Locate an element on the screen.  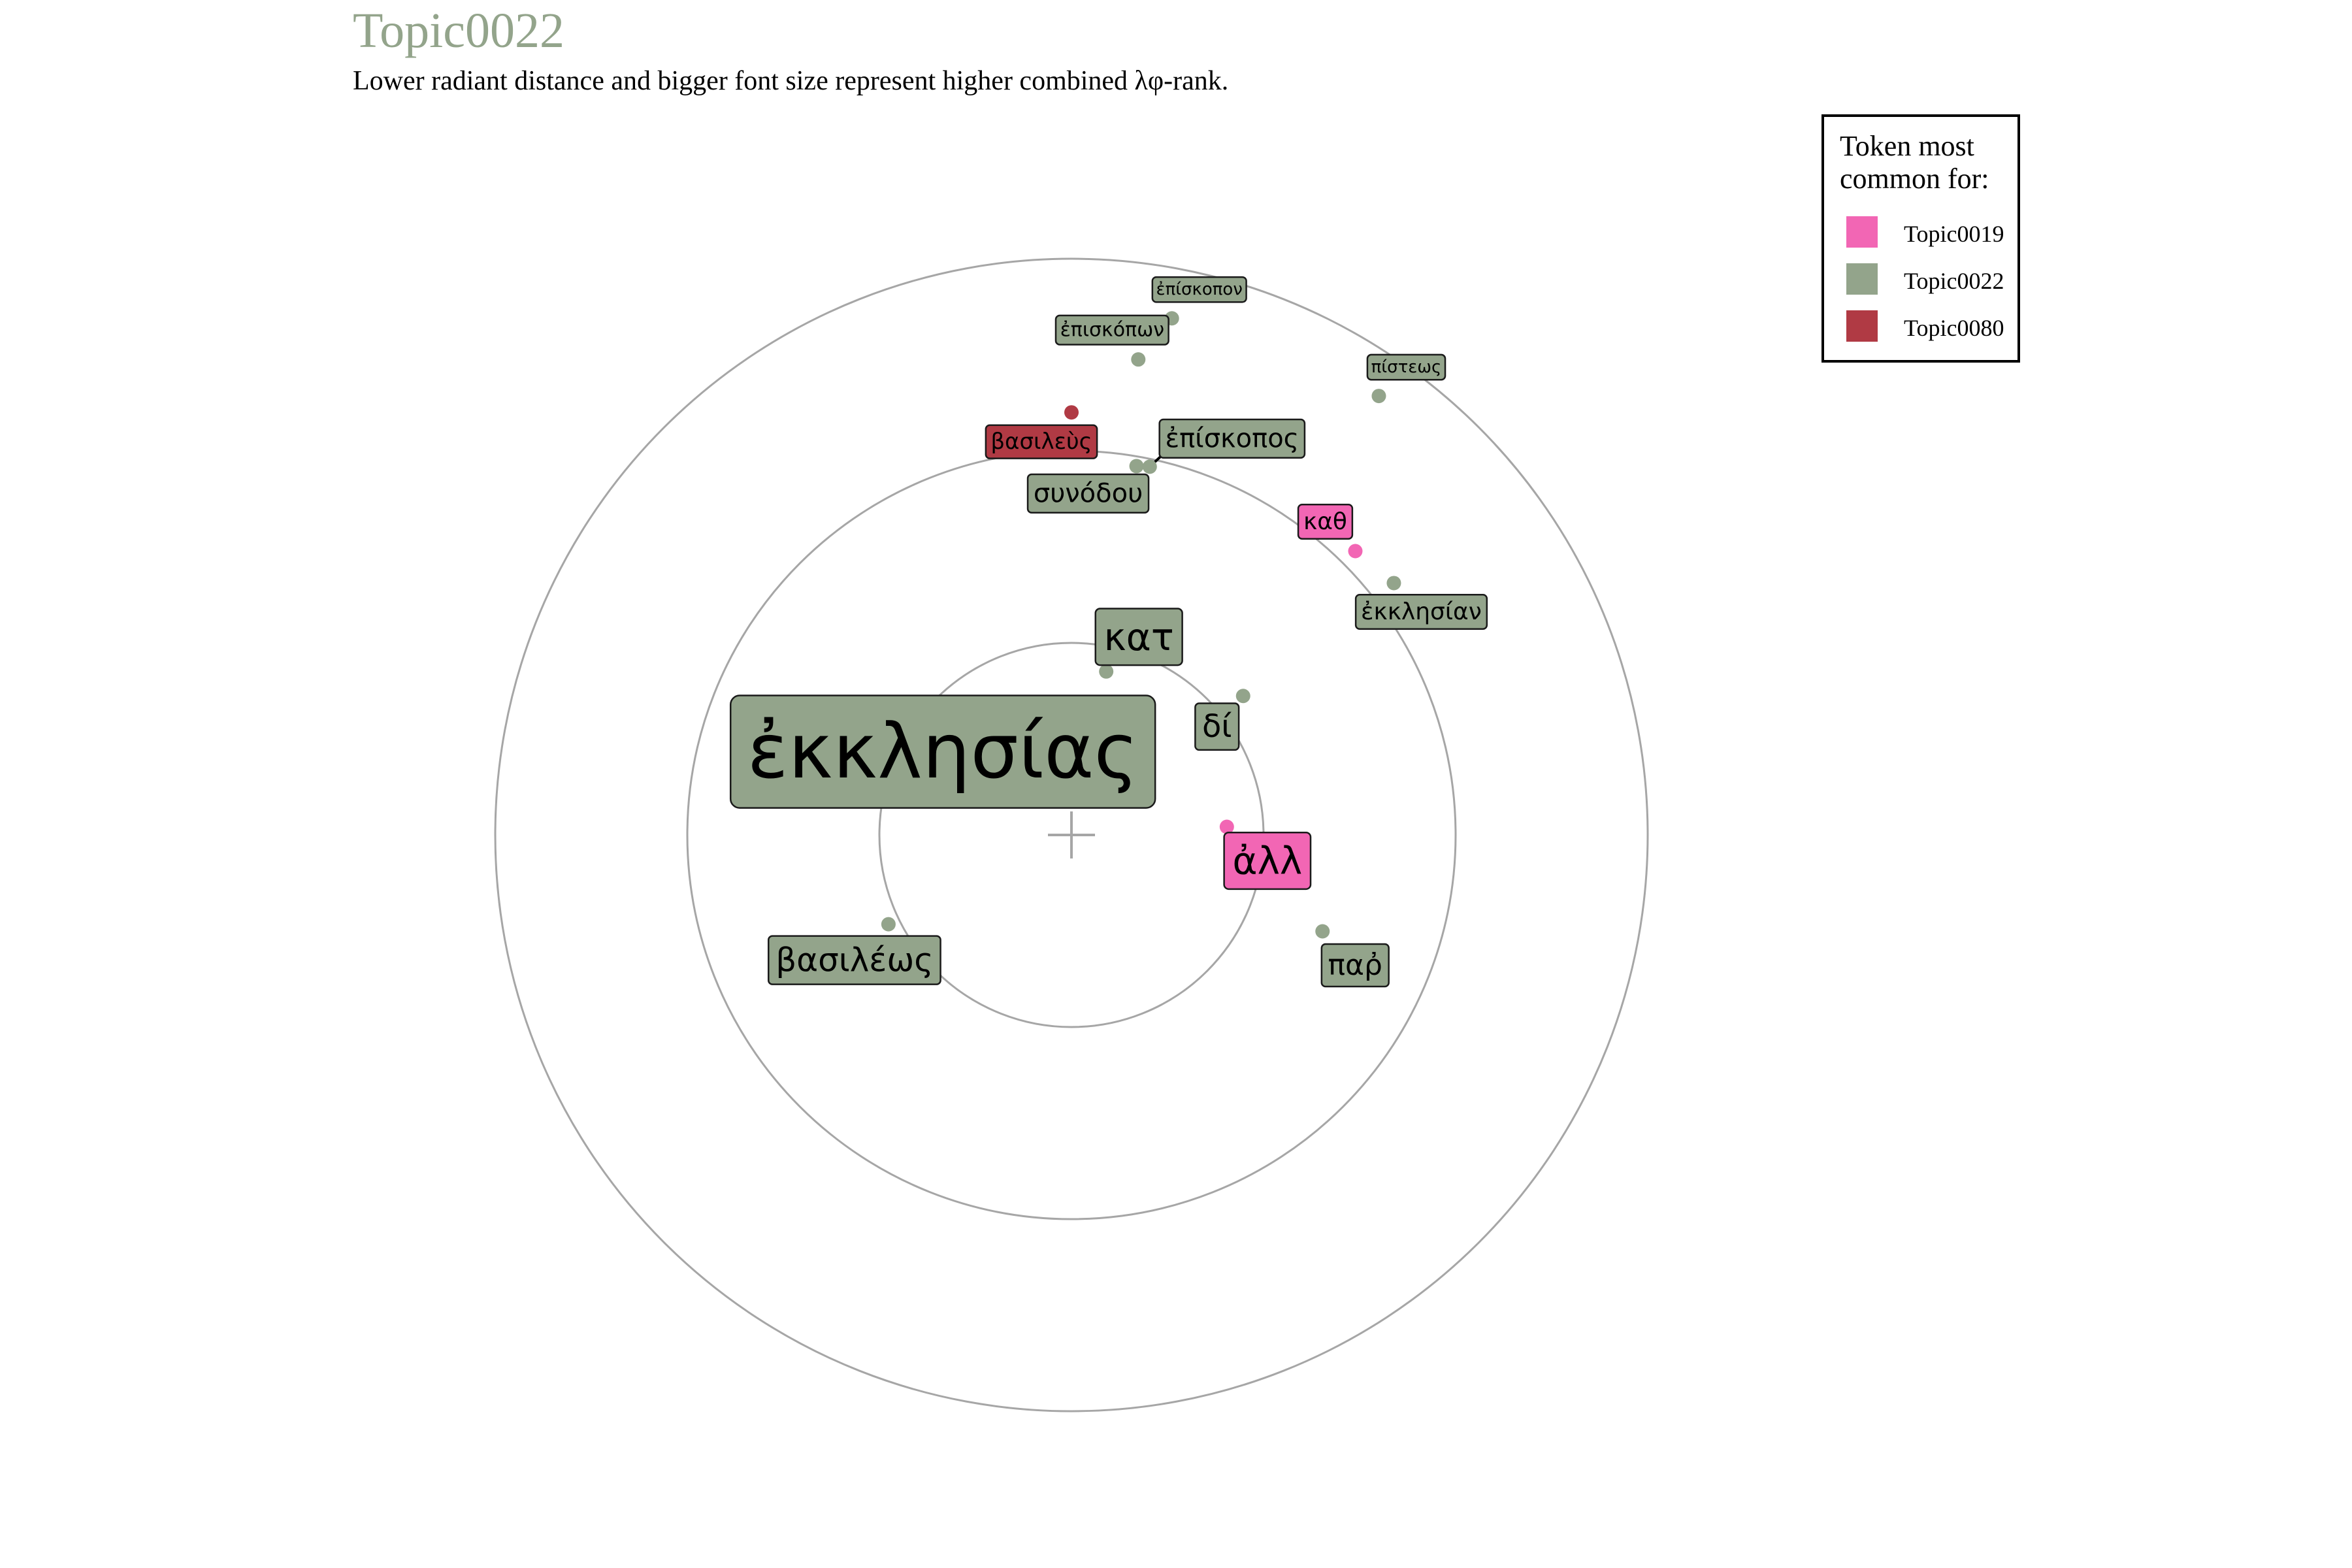
legend-title-line2: common for: is located at coordinates (1914, 179).